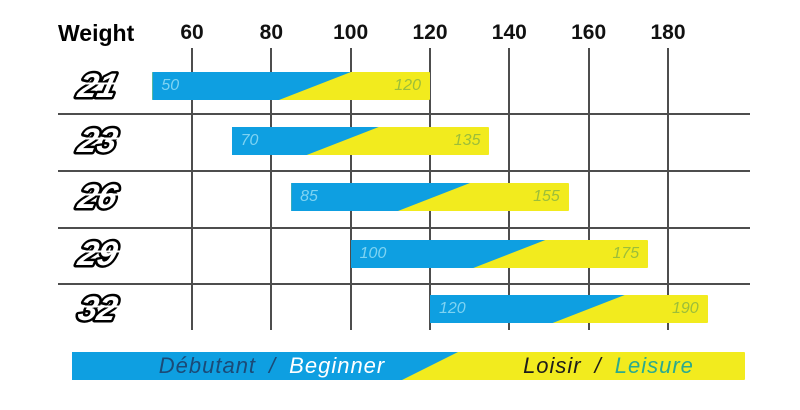 This screenshot has height=410, width=800. I want to click on legend-leisure-label: Loisir / Leisure, so click(608, 366).